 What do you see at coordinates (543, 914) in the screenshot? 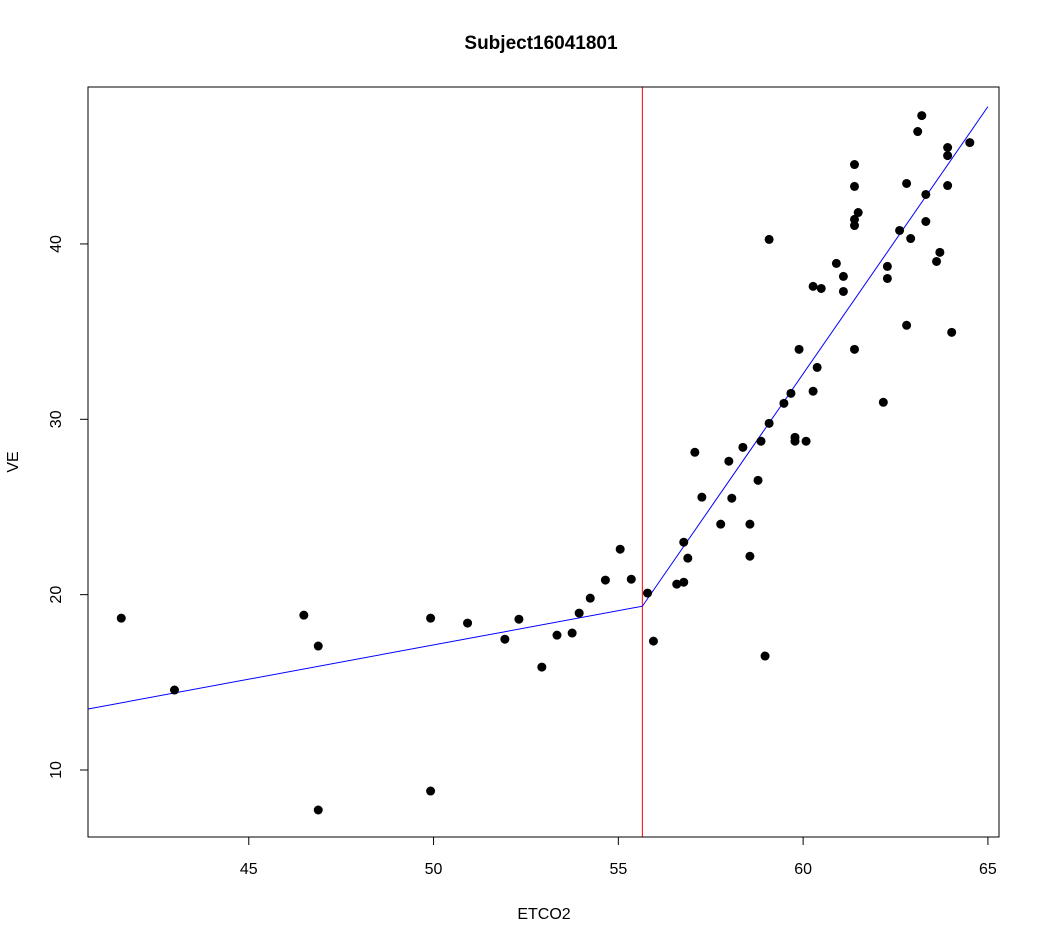
I see `x-axis-label: ETCO2` at bounding box center [543, 914].